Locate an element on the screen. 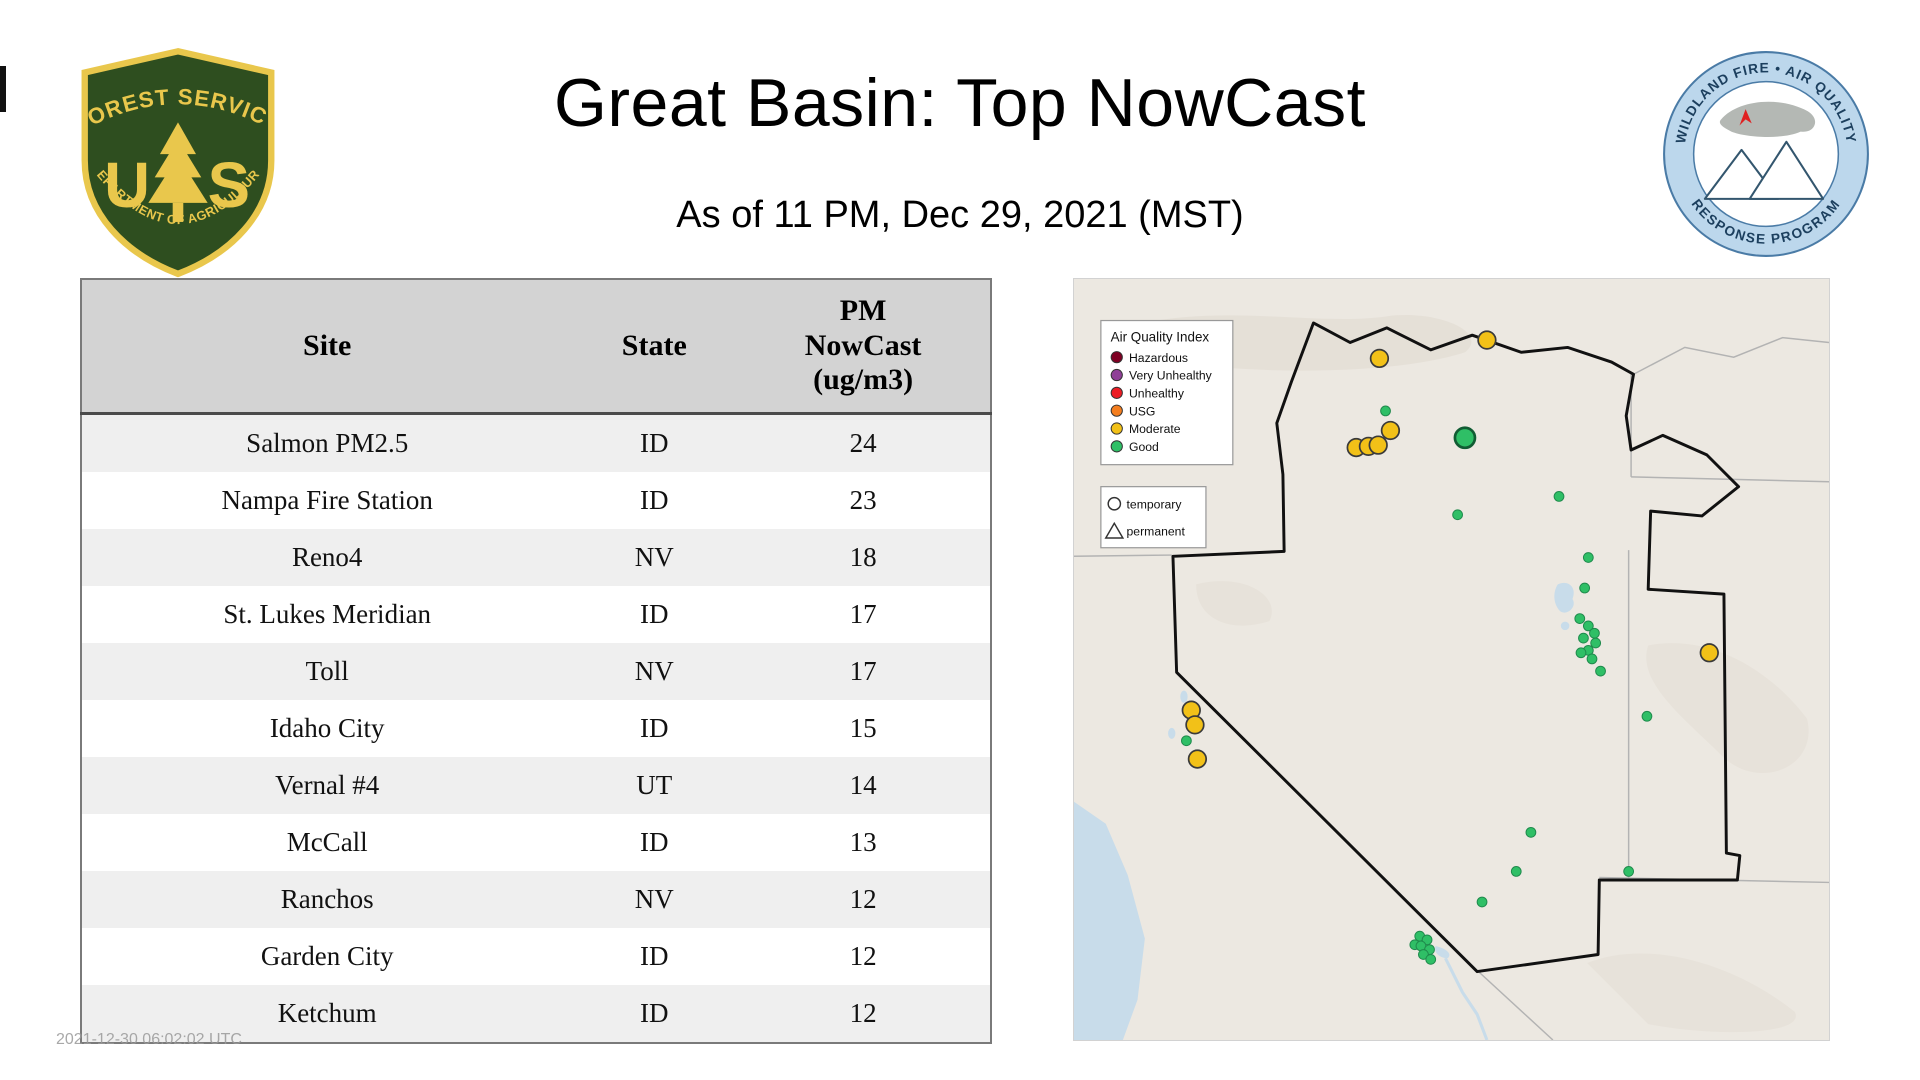  legend-unhealthy-icon is located at coordinates (1116, 392).